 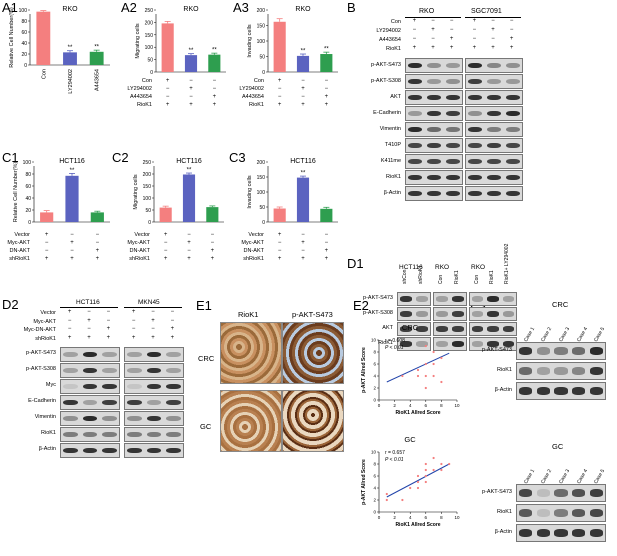 I want to click on case-label: Case 4, so click(x=582, y=476).